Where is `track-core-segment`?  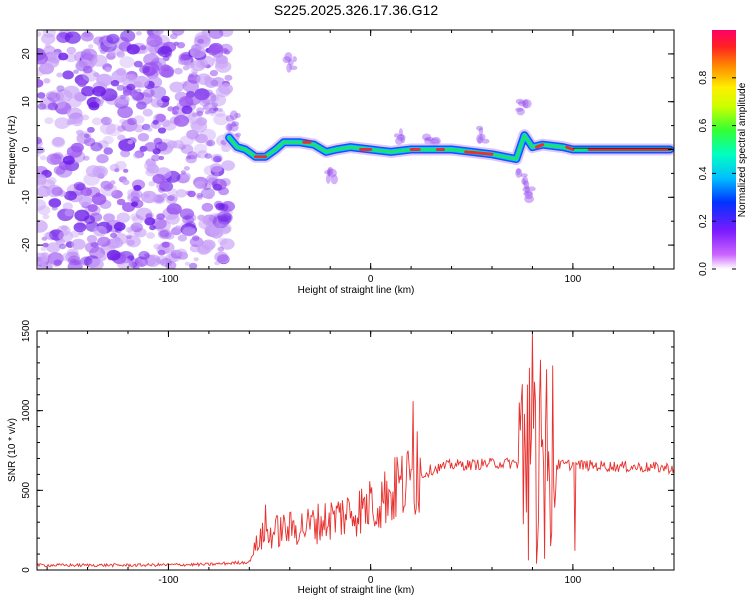 track-core-segment is located at coordinates (540, 146).